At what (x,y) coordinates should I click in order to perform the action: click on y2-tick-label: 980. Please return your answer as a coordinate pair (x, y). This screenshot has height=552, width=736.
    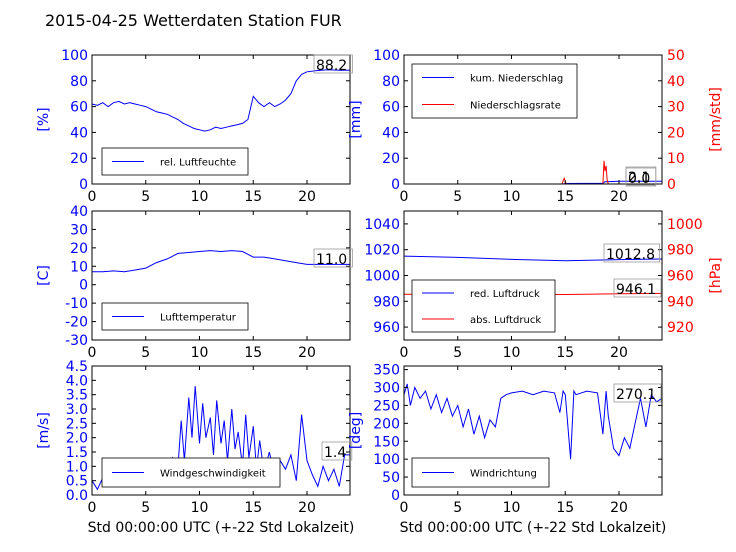
    Looking at the image, I should click on (680, 251).